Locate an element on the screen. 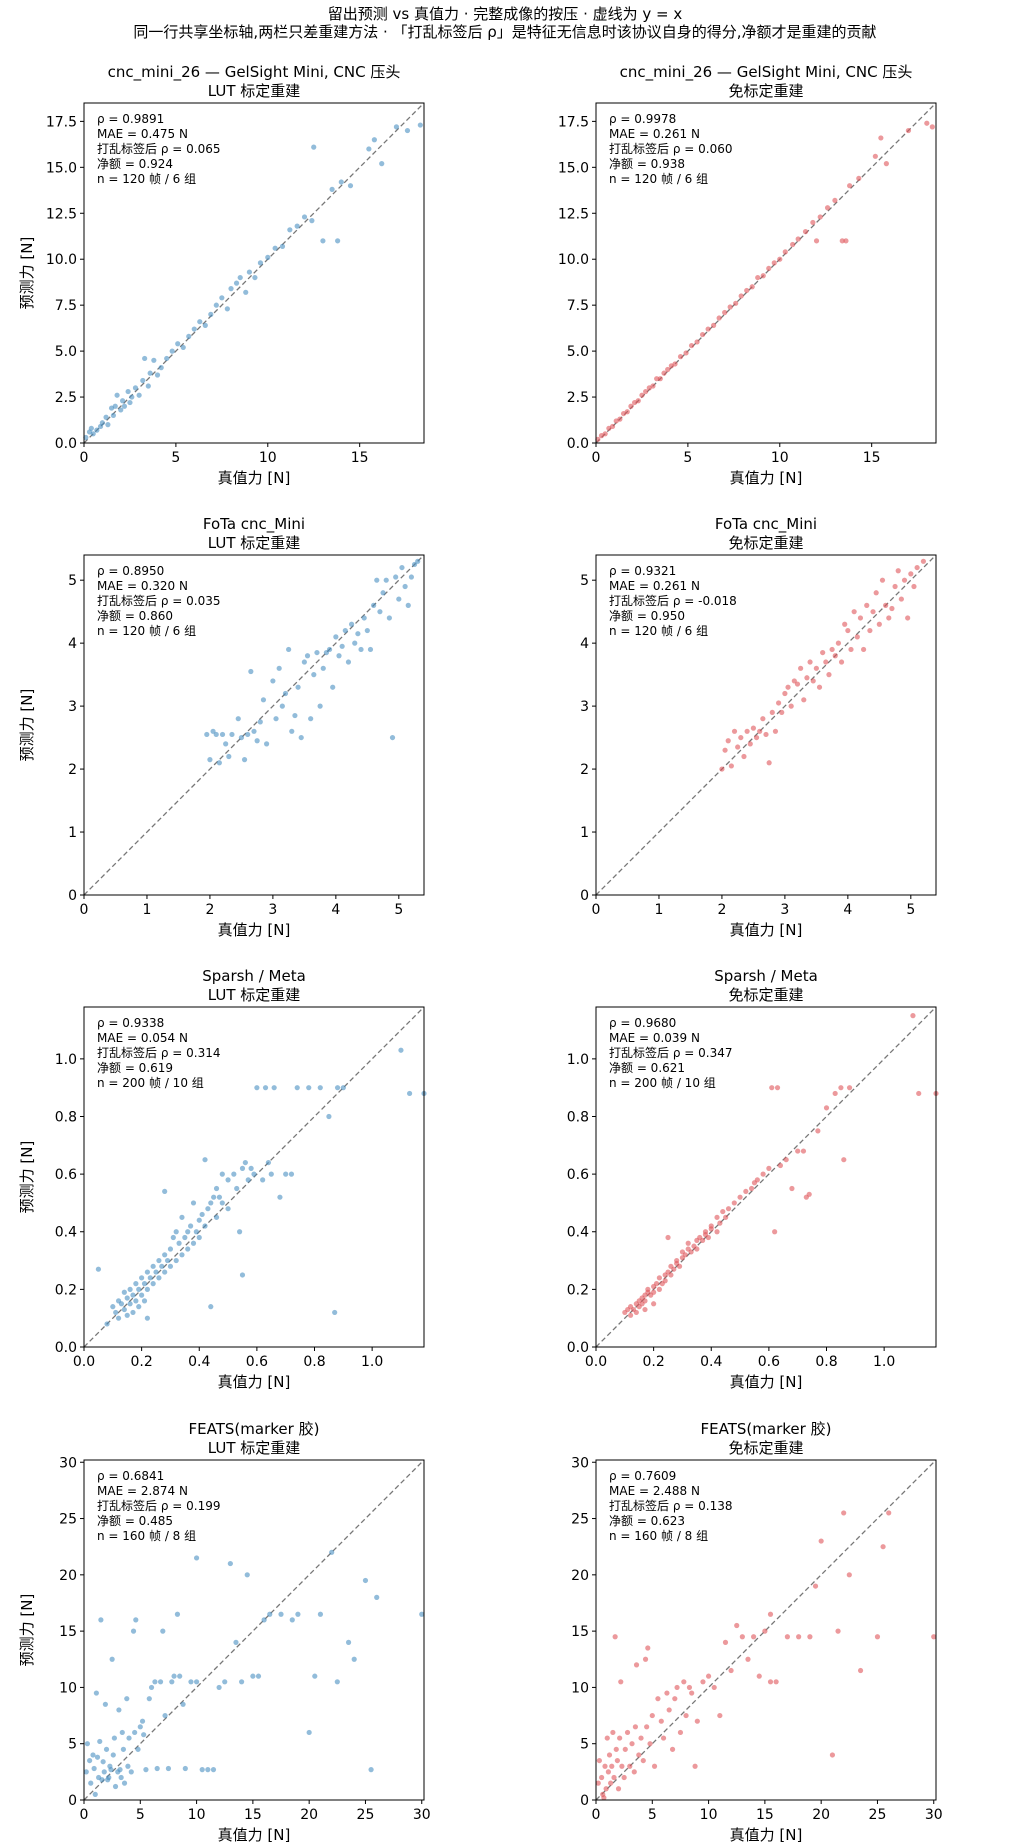 The image size is (1011, 1848). y-axis-label: 预测力 [N] is located at coordinates (27, 725).